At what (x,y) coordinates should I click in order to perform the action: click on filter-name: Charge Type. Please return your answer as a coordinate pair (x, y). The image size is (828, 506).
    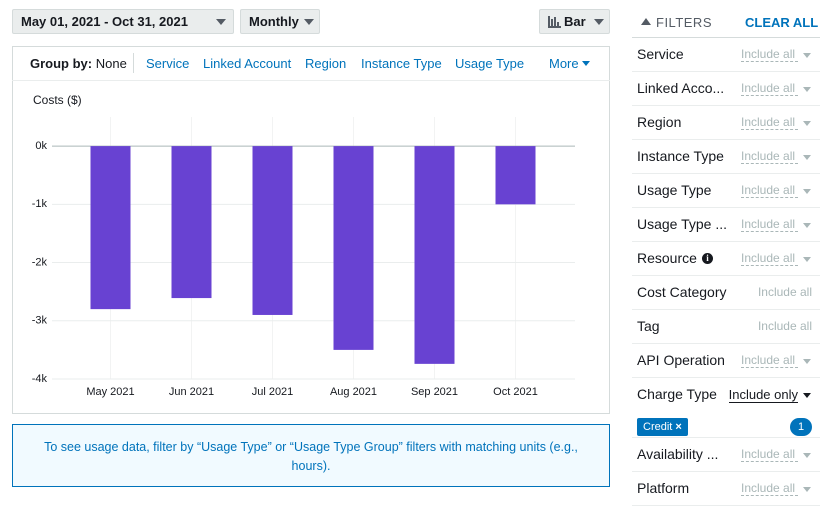
    Looking at the image, I should click on (677, 394).